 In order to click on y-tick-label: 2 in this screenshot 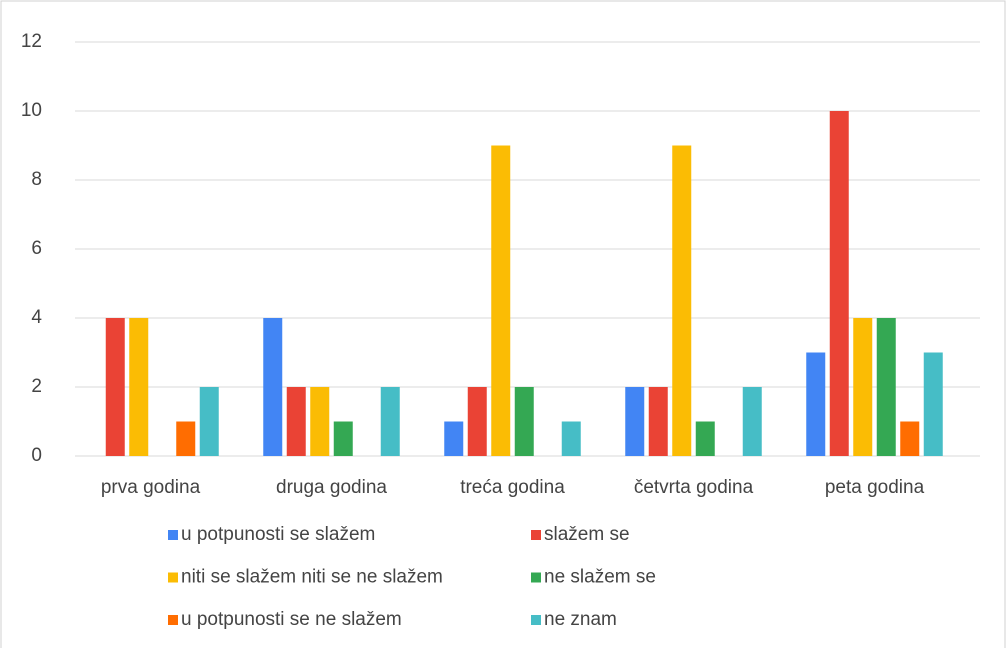, I will do `click(36, 386)`.